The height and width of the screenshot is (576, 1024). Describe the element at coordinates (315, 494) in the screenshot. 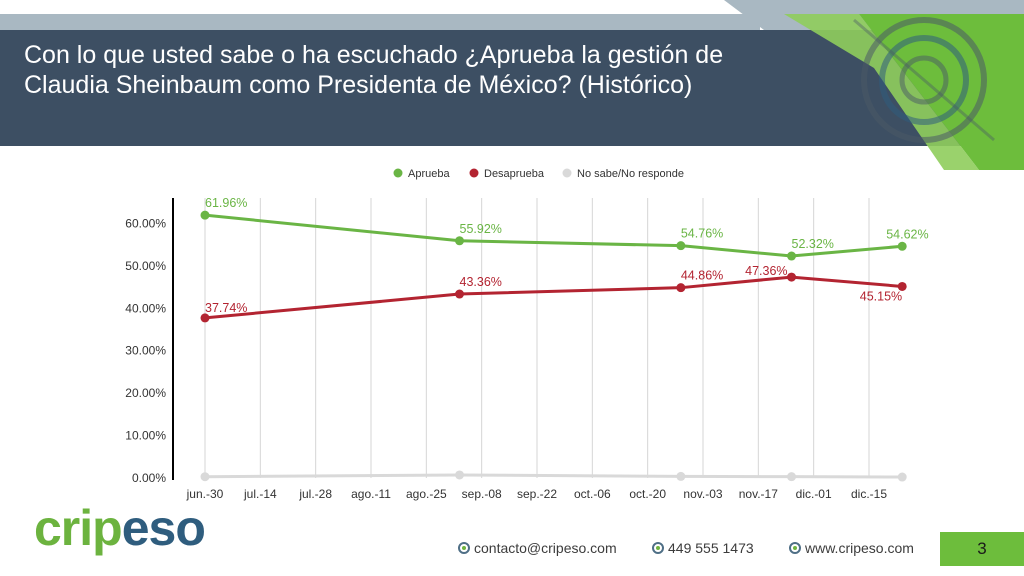

I see `x-tick-label: jul.-28` at that location.